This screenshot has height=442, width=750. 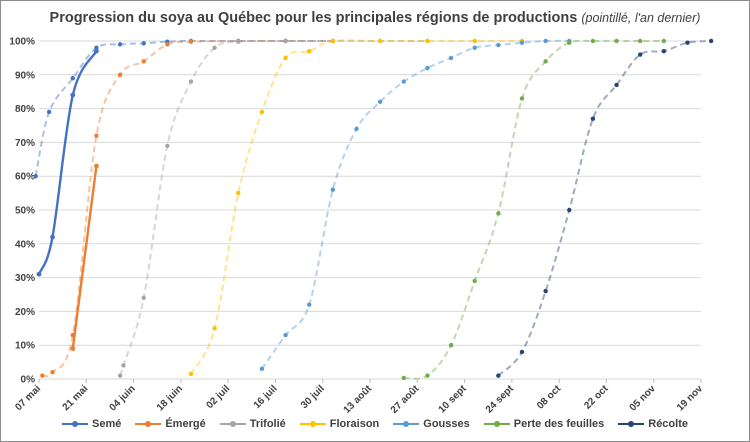 What do you see at coordinates (218, 397) in the screenshot?
I see `x-tick-label: 02 juil` at bounding box center [218, 397].